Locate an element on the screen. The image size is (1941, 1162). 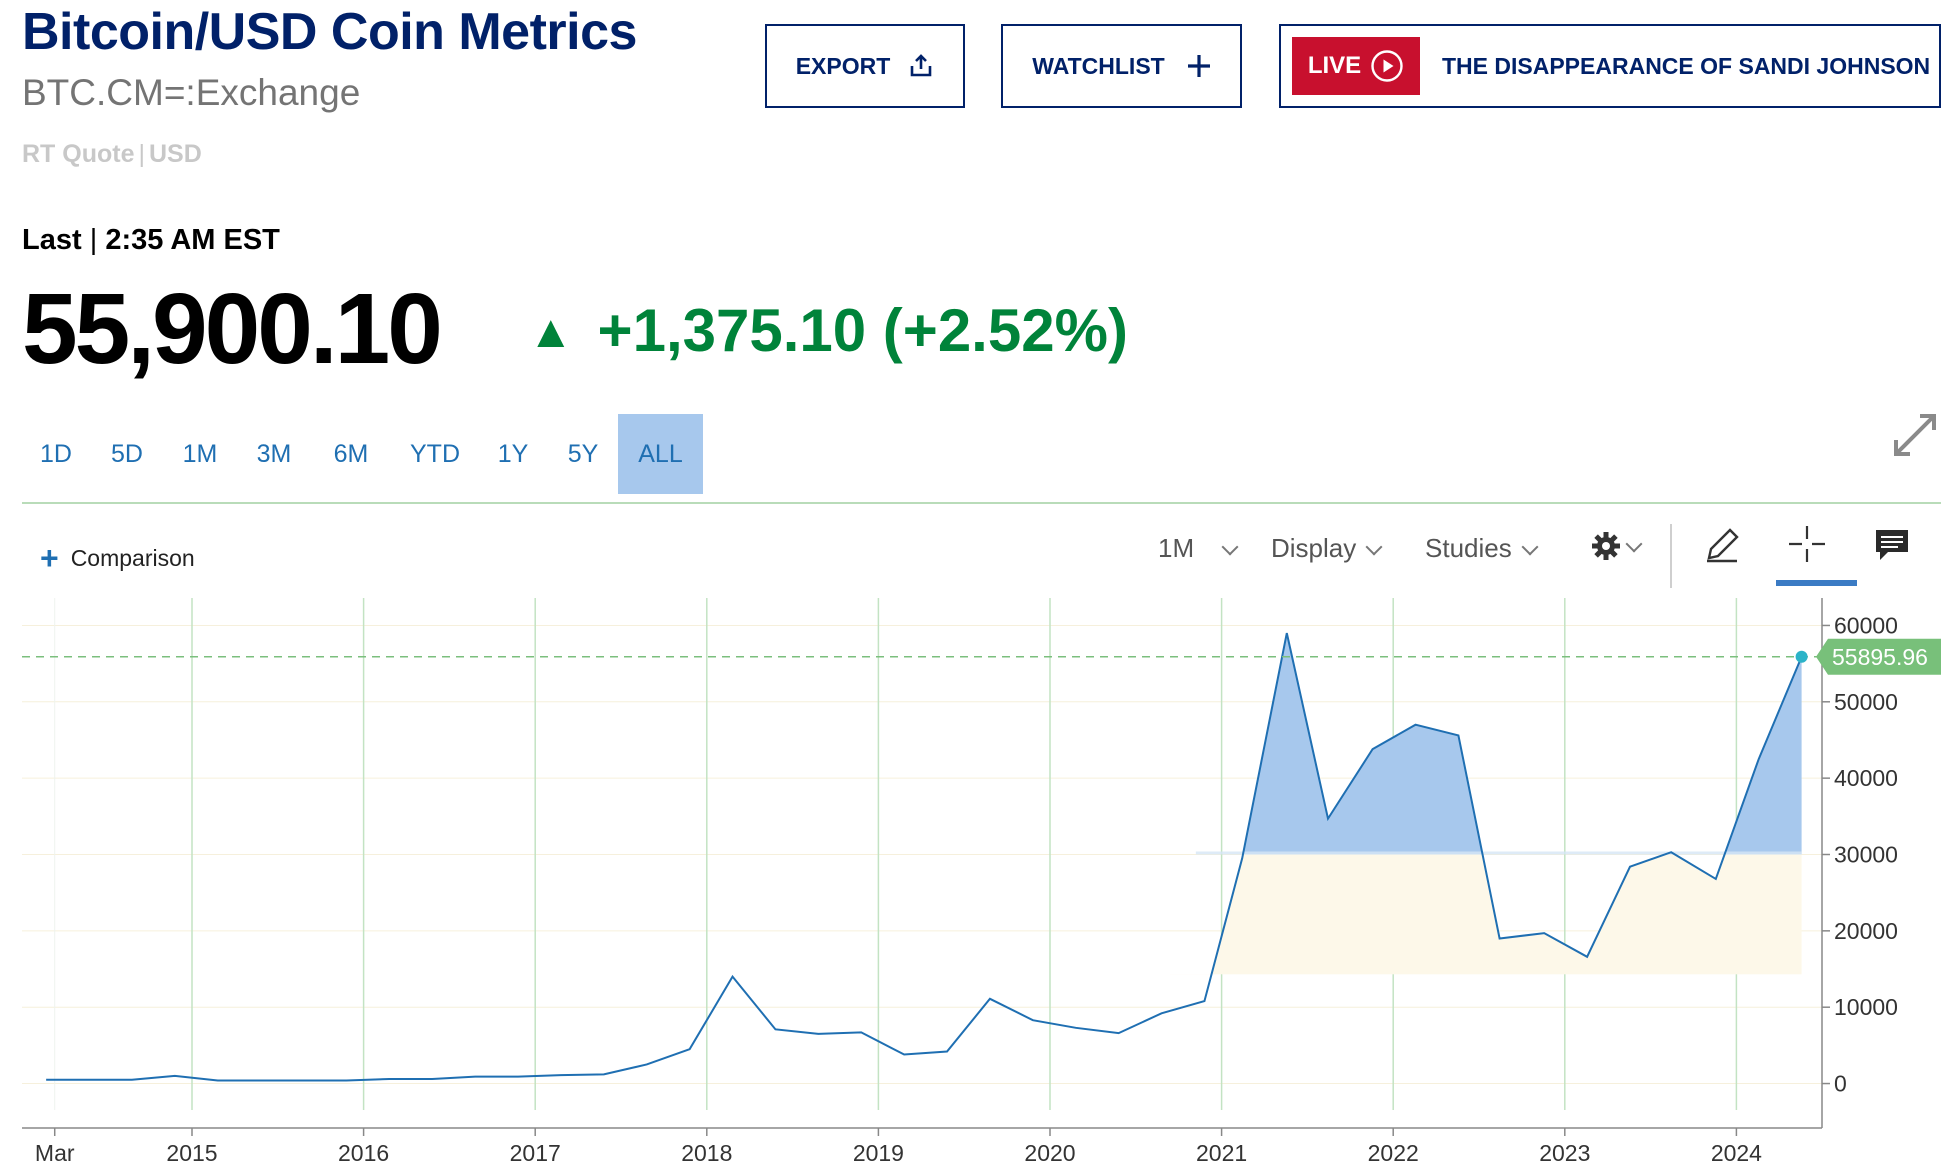
y-tick-label: 40000 is located at coordinates (1866, 778).